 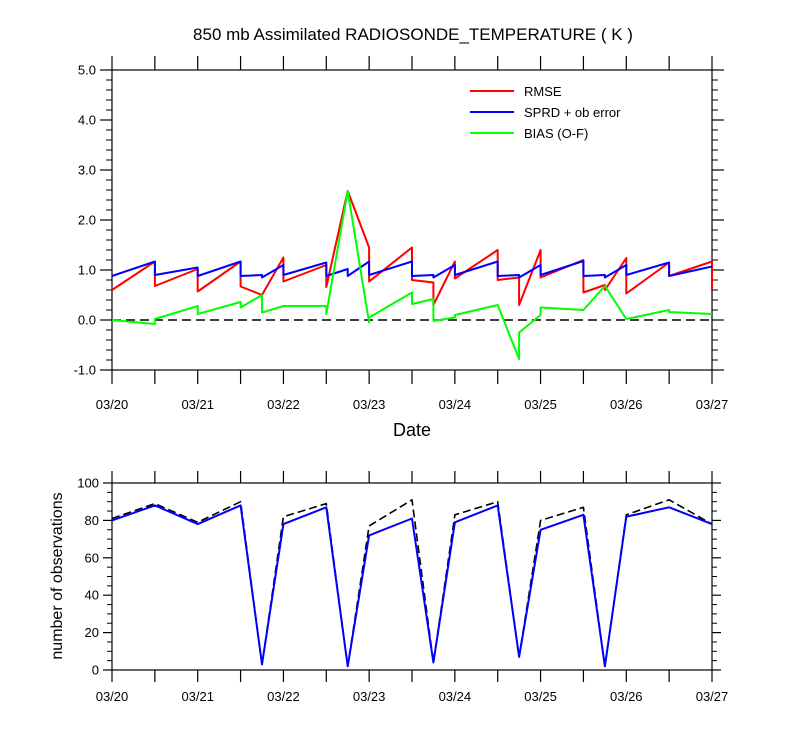 I want to click on top-x-tick-label: 03/21, so click(x=197, y=404).